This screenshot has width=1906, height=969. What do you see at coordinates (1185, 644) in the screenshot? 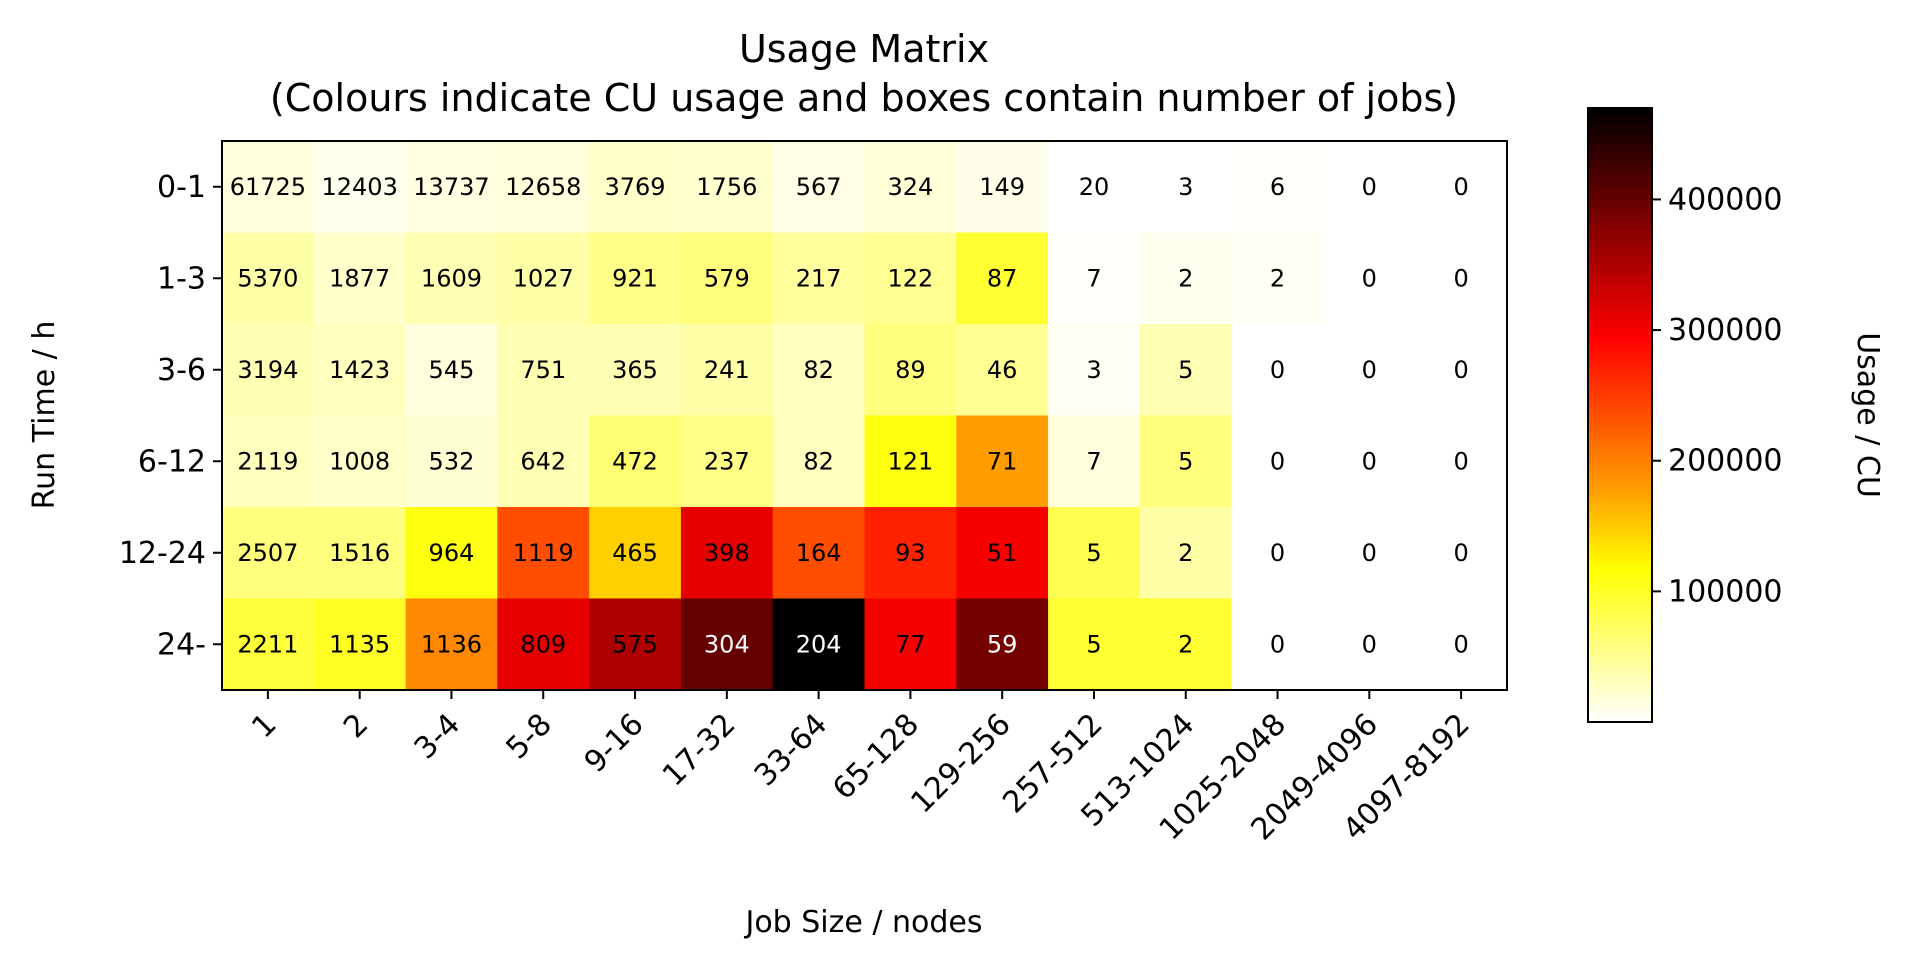
I see `cell-job-count: 2` at bounding box center [1185, 644].